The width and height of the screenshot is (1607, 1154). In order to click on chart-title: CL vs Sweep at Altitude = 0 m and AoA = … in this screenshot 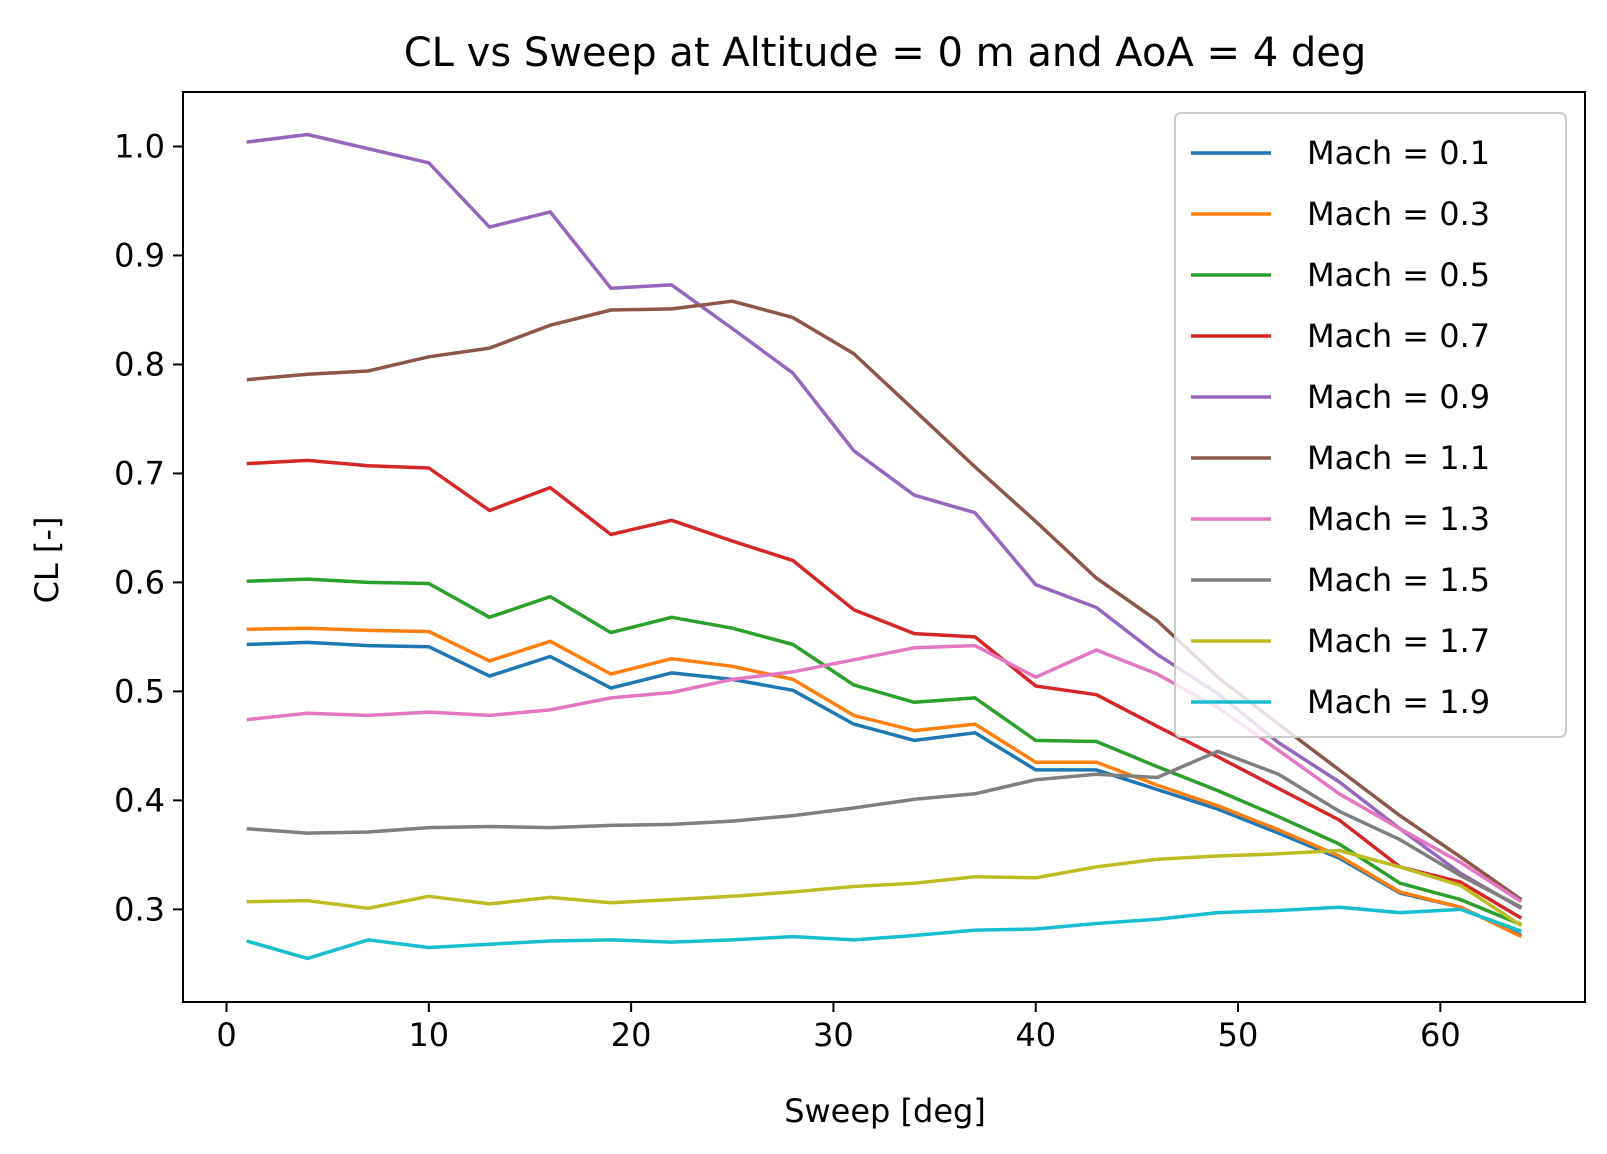, I will do `click(885, 53)`.